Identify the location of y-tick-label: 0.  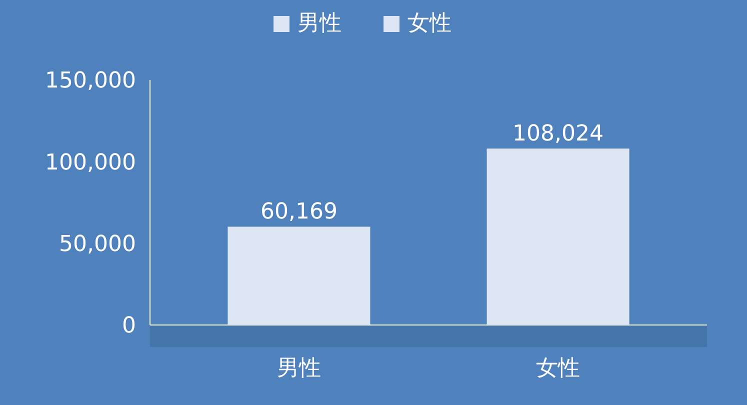
(129, 326).